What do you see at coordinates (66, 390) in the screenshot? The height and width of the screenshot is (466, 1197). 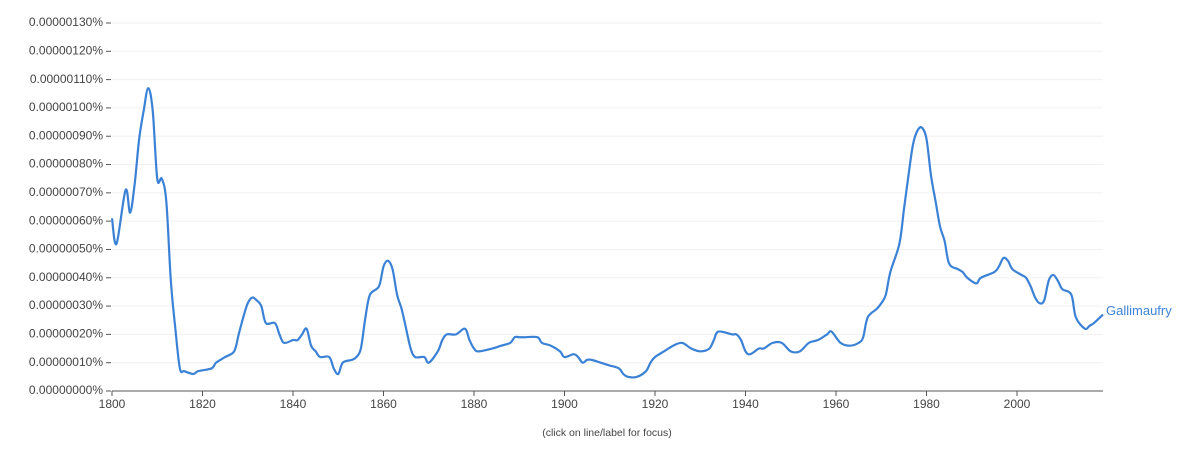 I see `y-tick-label: 0.00000000%` at bounding box center [66, 390].